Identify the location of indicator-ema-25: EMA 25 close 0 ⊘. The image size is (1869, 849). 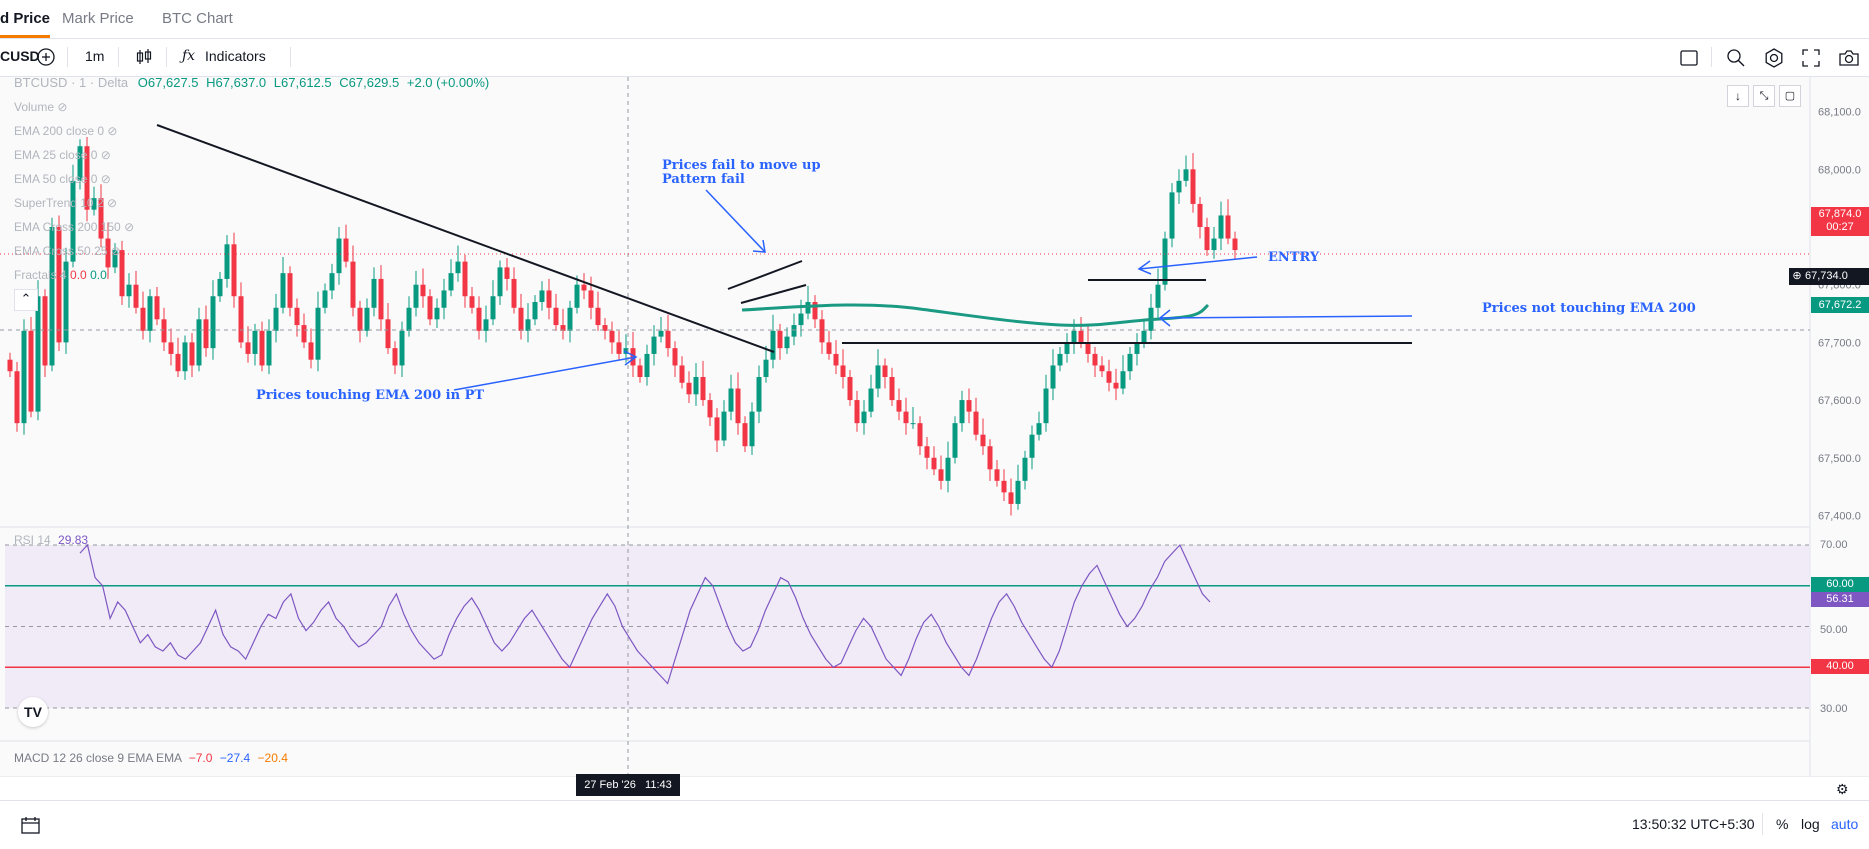
(62, 155).